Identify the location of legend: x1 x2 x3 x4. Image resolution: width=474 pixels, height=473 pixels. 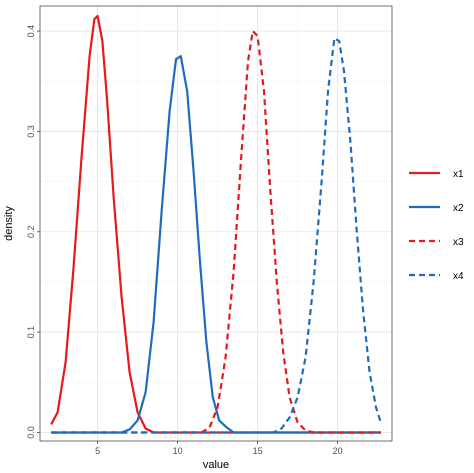
(436, 225).